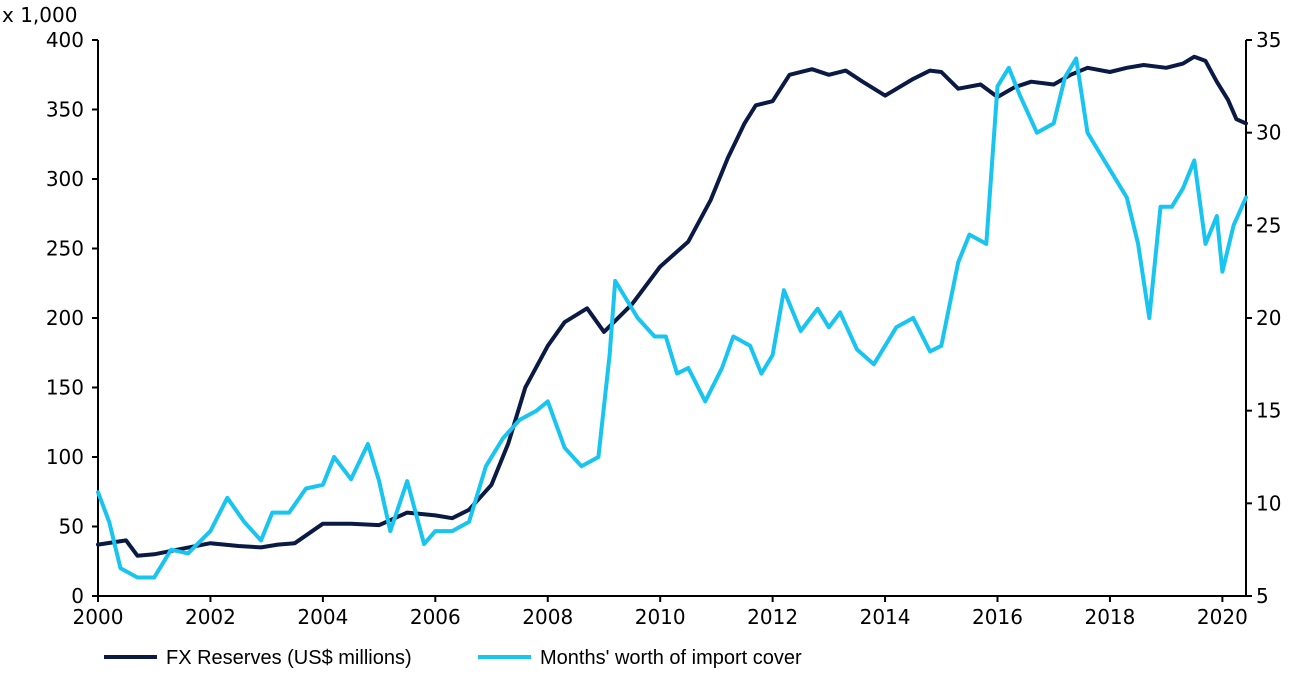 The image size is (1295, 675). Describe the element at coordinates (71, 527) in the screenshot. I see `left-tick-label: 50` at that location.